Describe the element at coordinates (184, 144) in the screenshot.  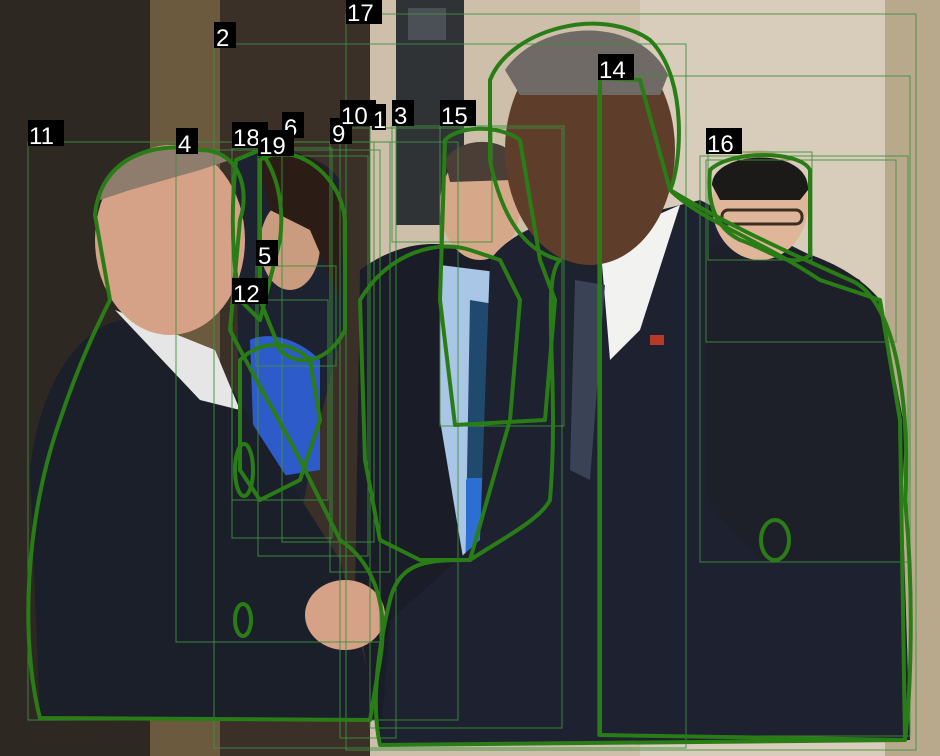
I see `label-4-text: 4` at that location.